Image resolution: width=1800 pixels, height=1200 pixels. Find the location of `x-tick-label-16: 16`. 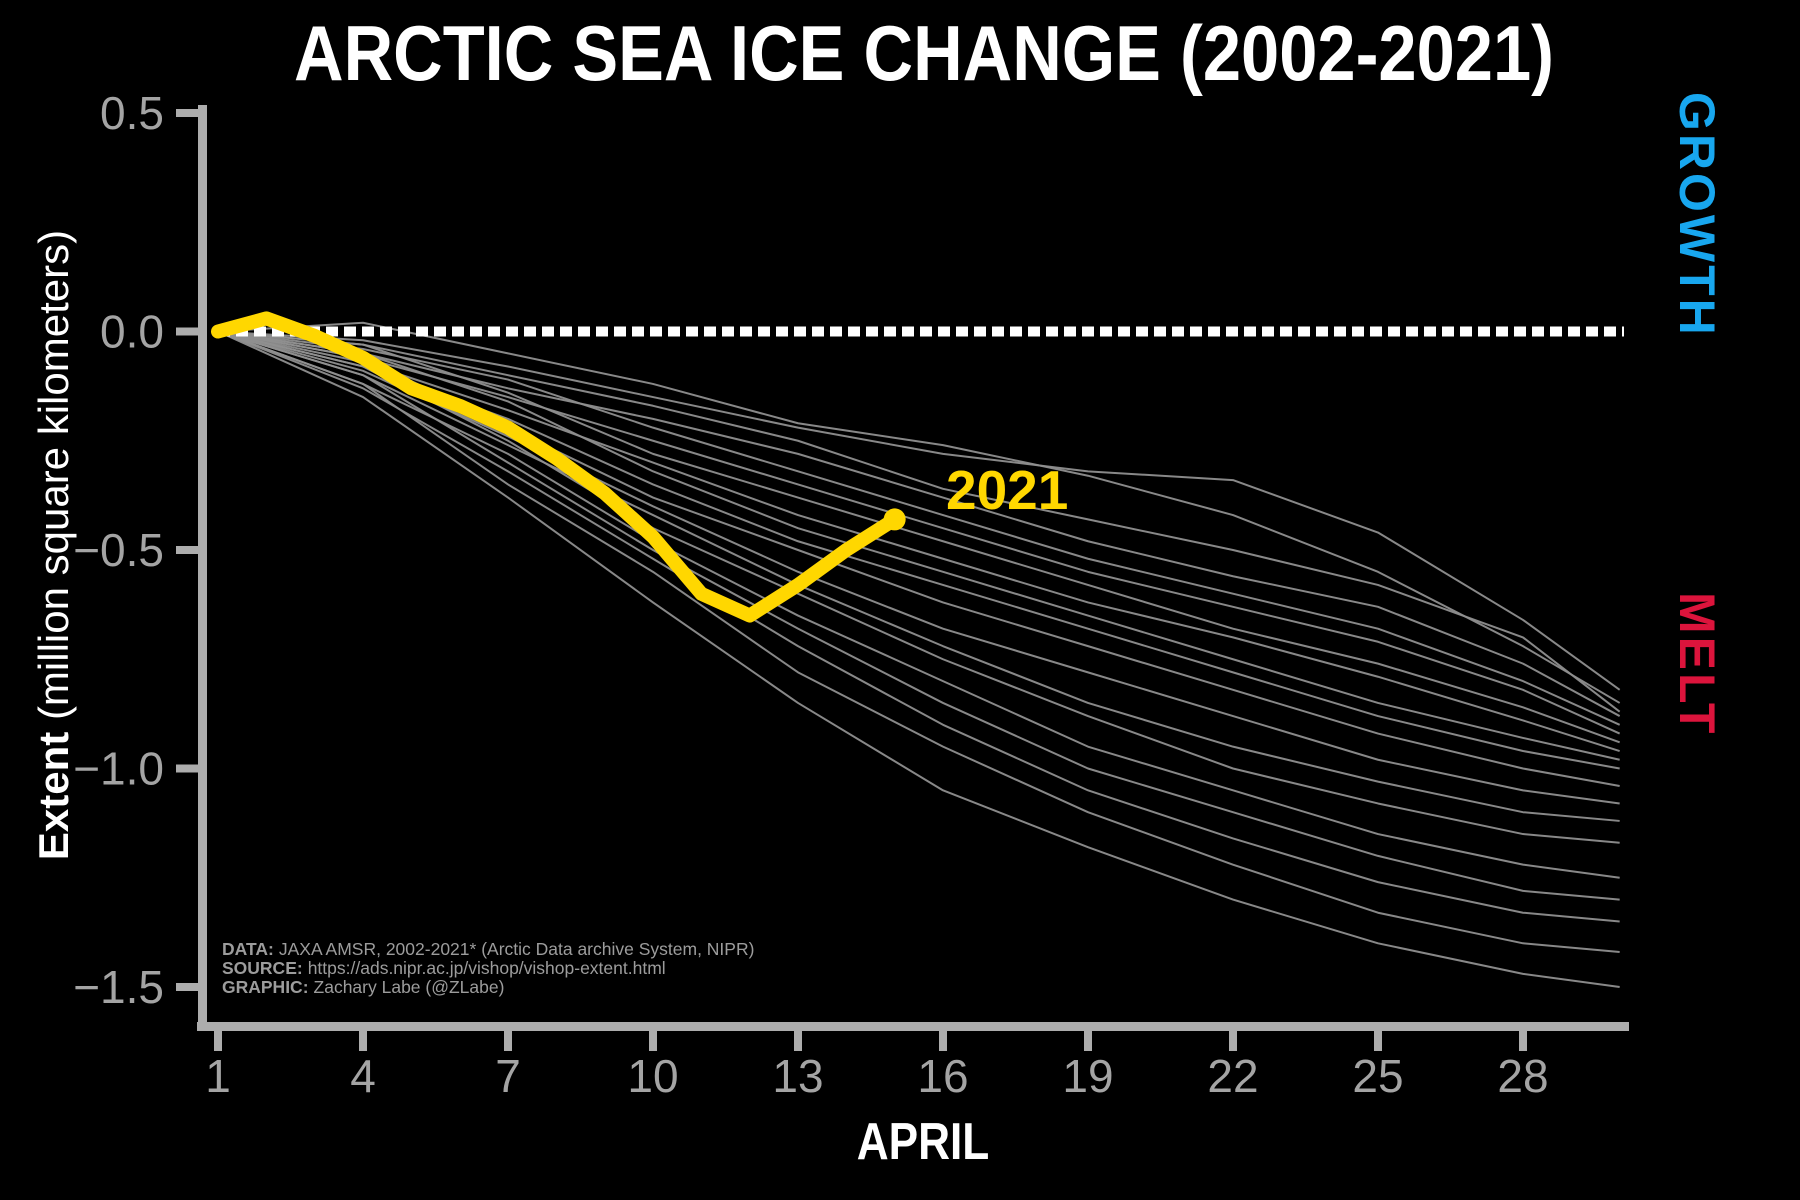

x-tick-label-16: 16 is located at coordinates (942, 1076).